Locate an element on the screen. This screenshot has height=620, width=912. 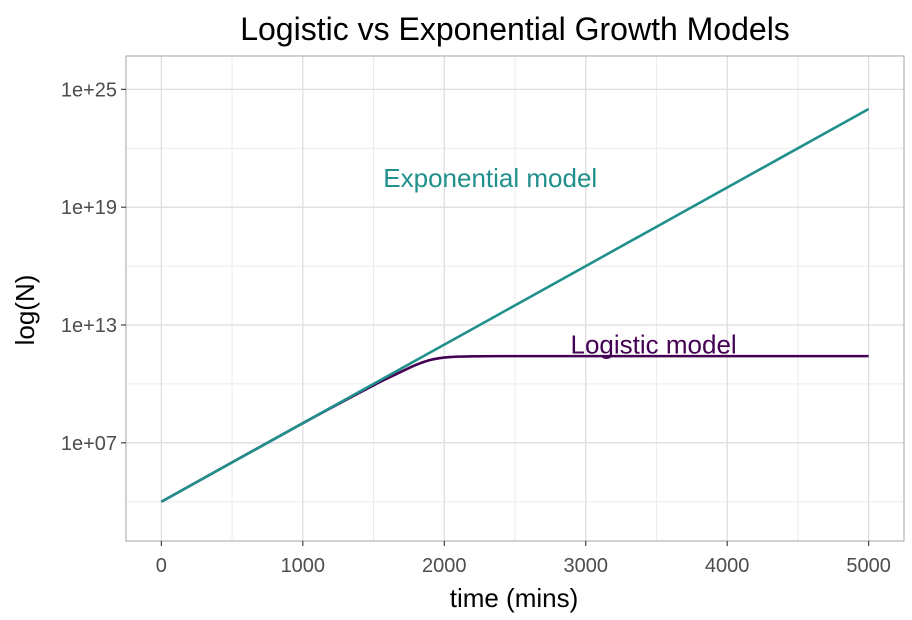
x-tick-label: 2000 is located at coordinates (444, 566).